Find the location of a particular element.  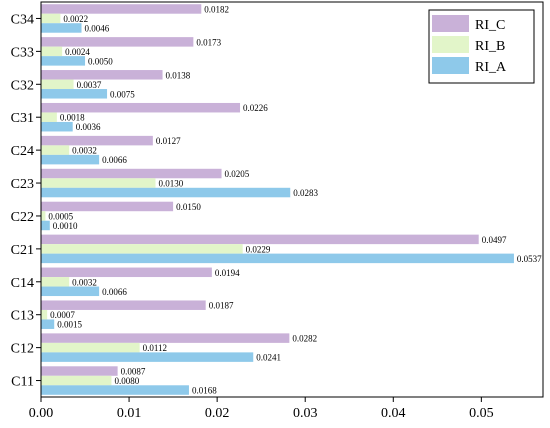

data-label-ri-a-c13: 0.0015 is located at coordinates (69, 325).